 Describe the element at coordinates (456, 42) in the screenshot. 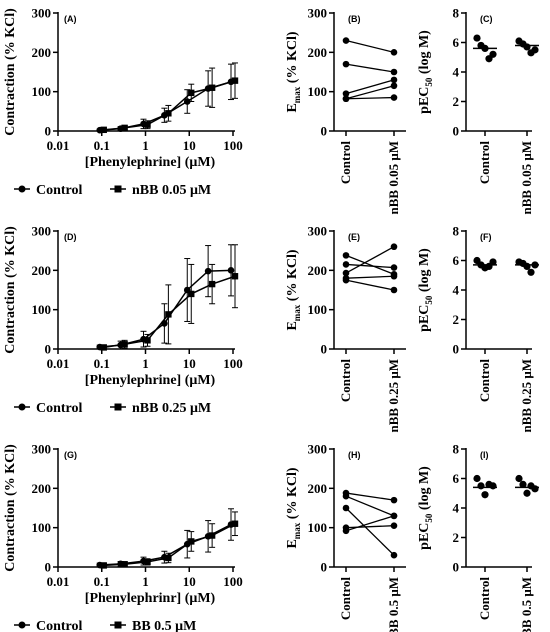

I see `y-tick-label-C: 6` at that location.